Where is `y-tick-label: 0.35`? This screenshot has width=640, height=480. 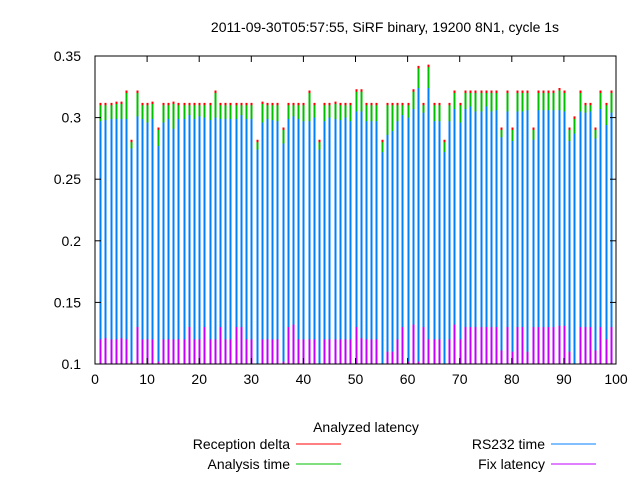
y-tick-label: 0.35 is located at coordinates (67, 56).